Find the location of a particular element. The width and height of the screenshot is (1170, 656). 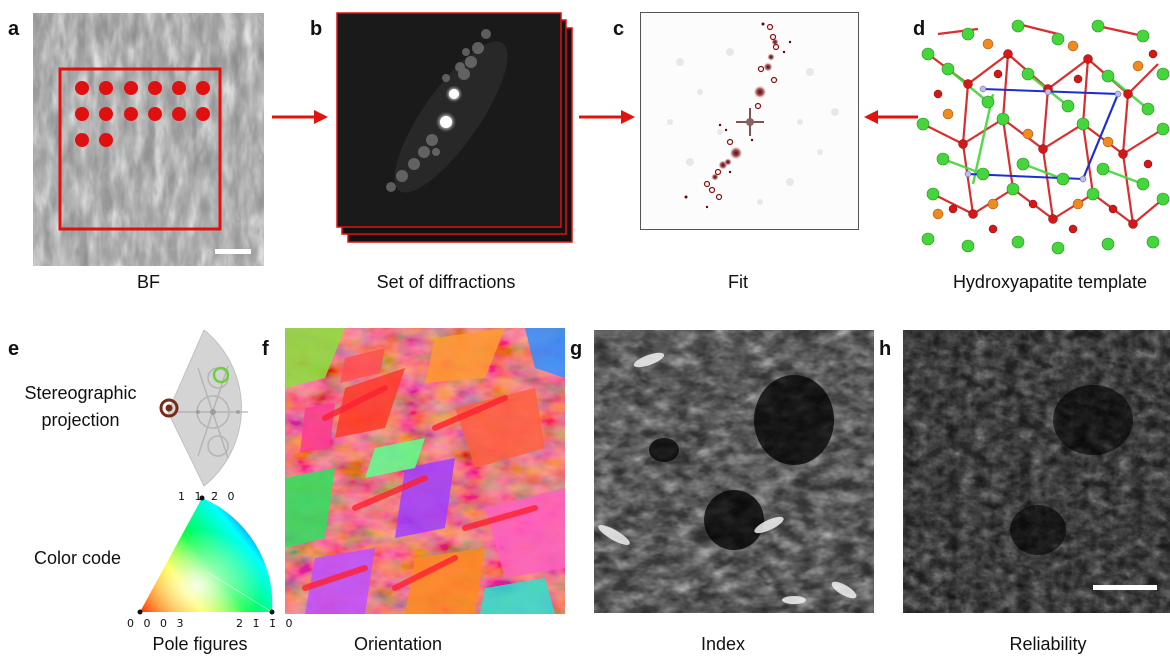

corner-label-top: 1 1 2̄ 0 is located at coordinates (208, 496).